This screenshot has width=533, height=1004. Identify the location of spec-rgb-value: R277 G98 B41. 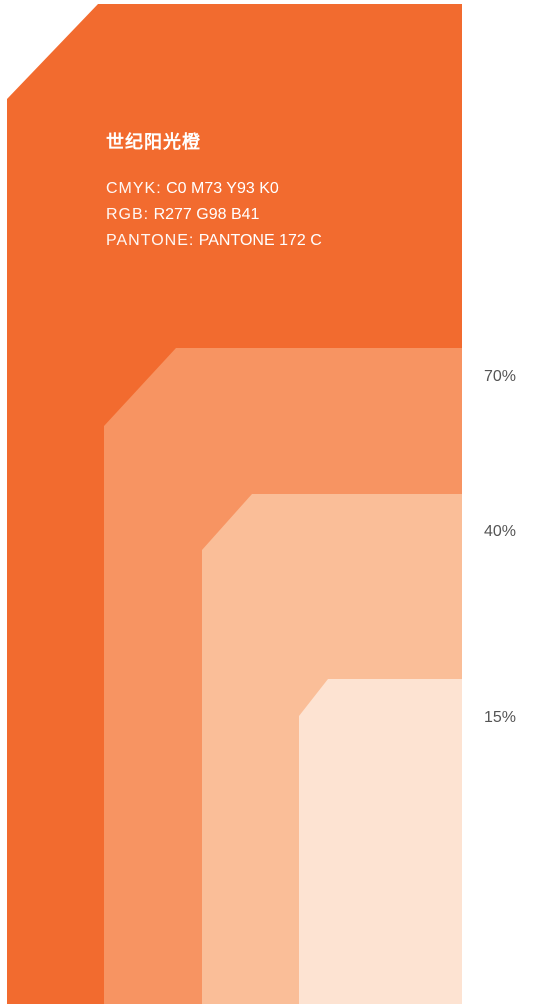
(206, 214).